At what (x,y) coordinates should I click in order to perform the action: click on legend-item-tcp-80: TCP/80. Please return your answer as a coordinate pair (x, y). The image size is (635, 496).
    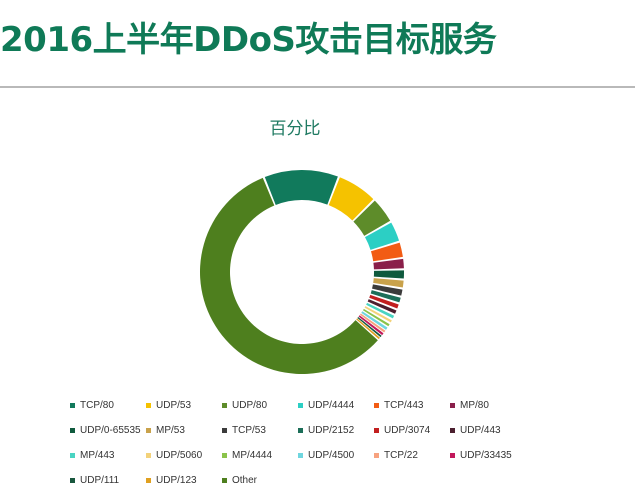
    Looking at the image, I should click on (92, 405).